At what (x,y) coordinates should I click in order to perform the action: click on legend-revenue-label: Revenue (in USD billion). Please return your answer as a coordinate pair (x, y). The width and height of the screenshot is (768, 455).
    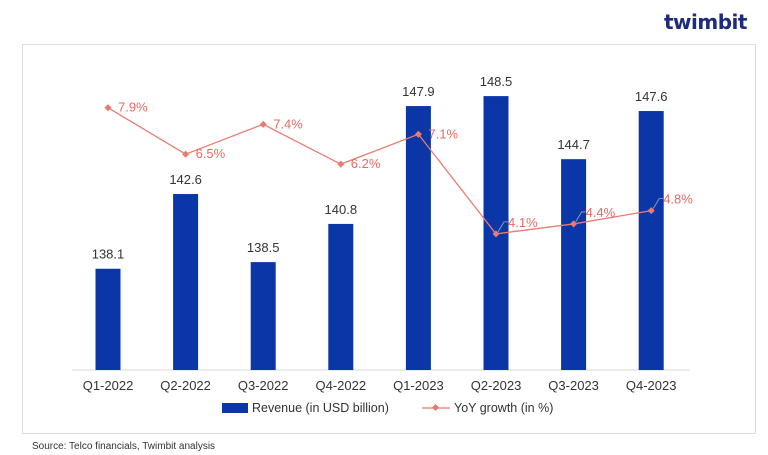
    Looking at the image, I should click on (320, 408).